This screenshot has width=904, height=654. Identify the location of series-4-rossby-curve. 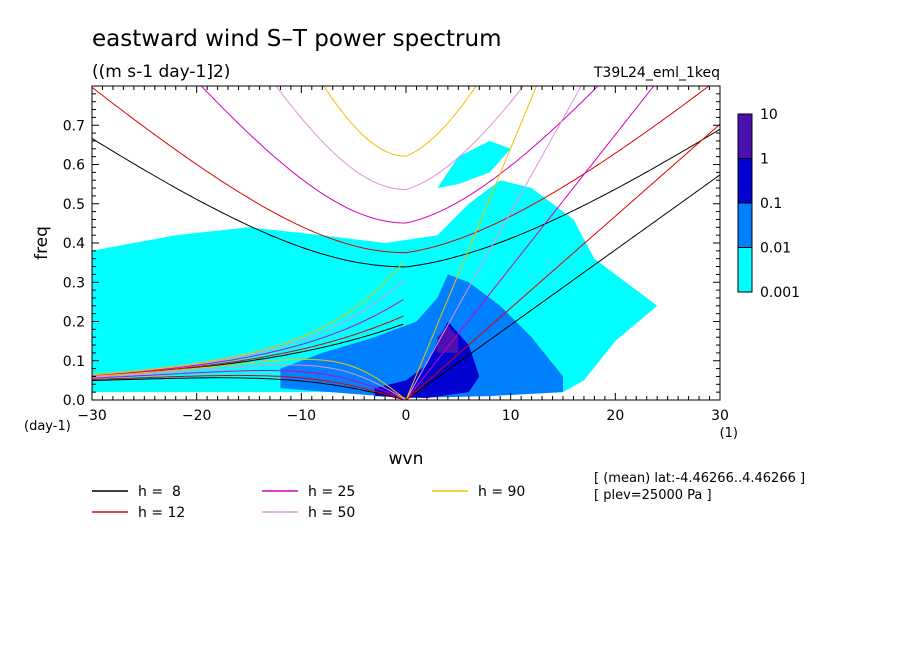
(249, 379).